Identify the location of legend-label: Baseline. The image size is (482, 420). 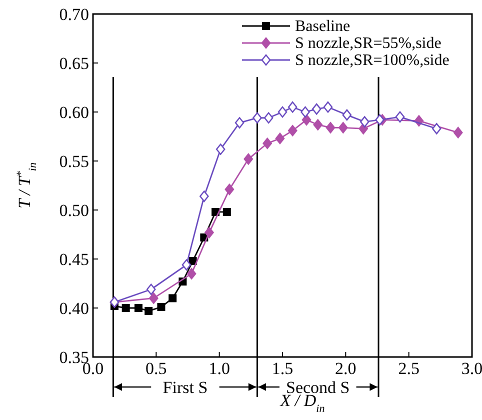
(322, 26).